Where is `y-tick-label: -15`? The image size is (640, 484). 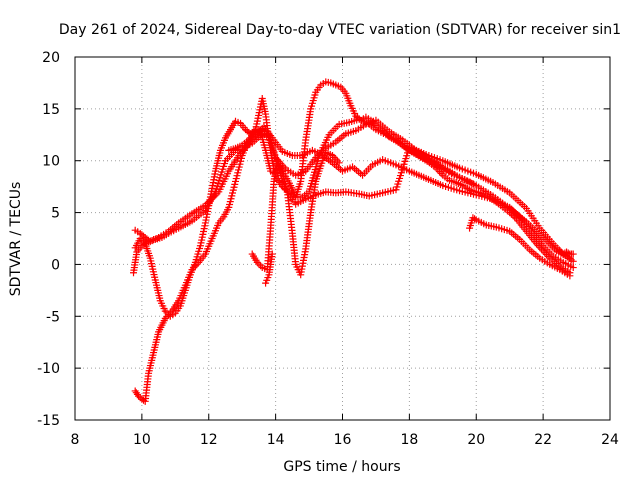
y-tick-label: -15 is located at coordinates (48, 421).